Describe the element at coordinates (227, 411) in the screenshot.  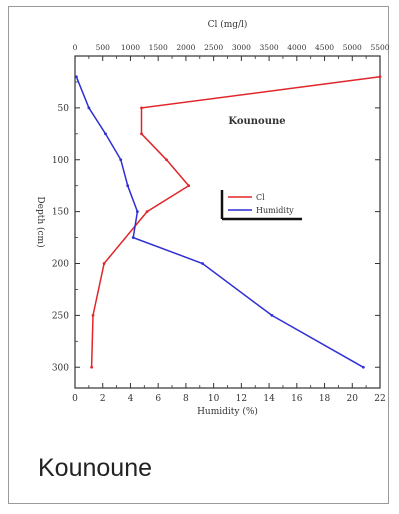
I see `x-bottom-axis-label: Humidity (%)` at that location.